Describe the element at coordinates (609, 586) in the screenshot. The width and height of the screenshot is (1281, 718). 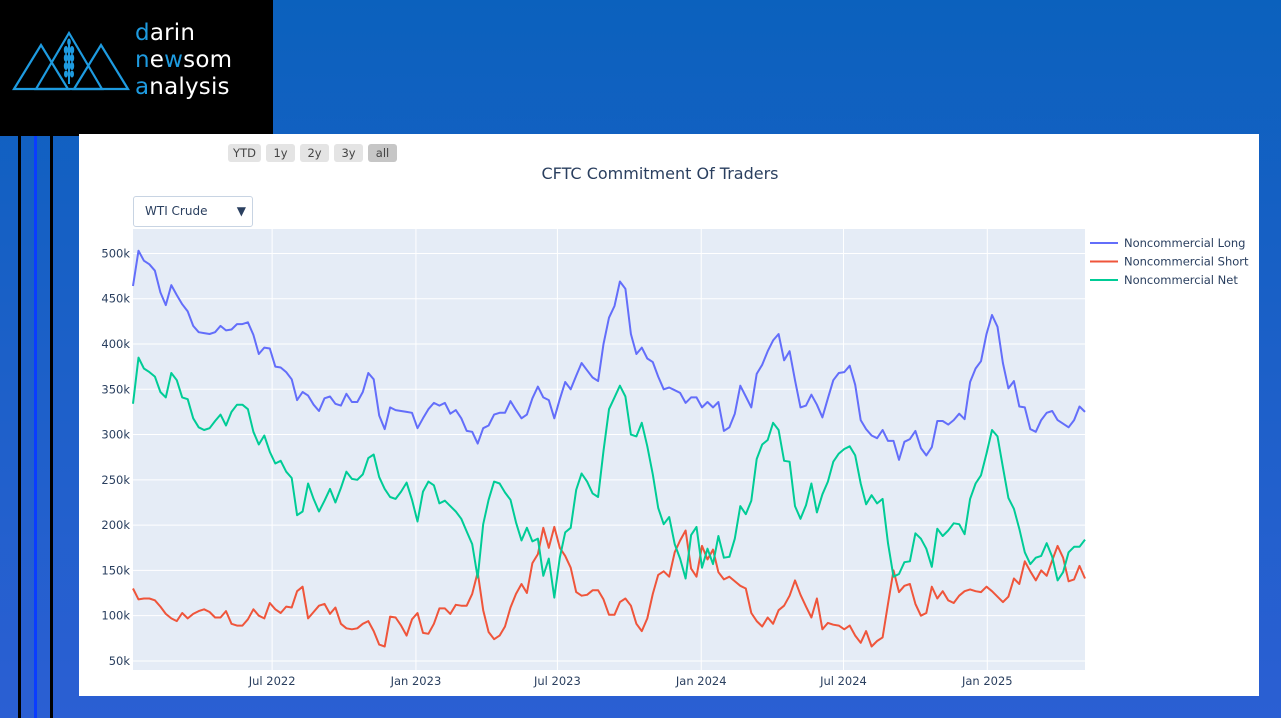
I see `series-line-noncommercial-short` at that location.